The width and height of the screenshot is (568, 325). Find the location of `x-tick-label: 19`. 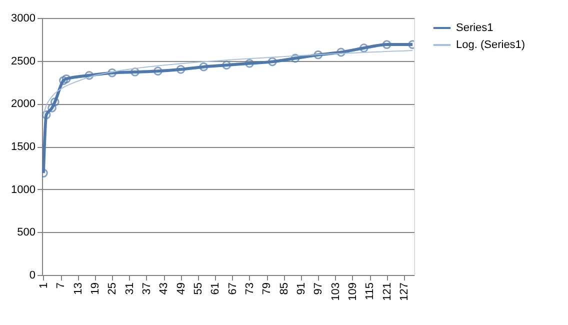

x-tick-label: 19 is located at coordinates (95, 288).